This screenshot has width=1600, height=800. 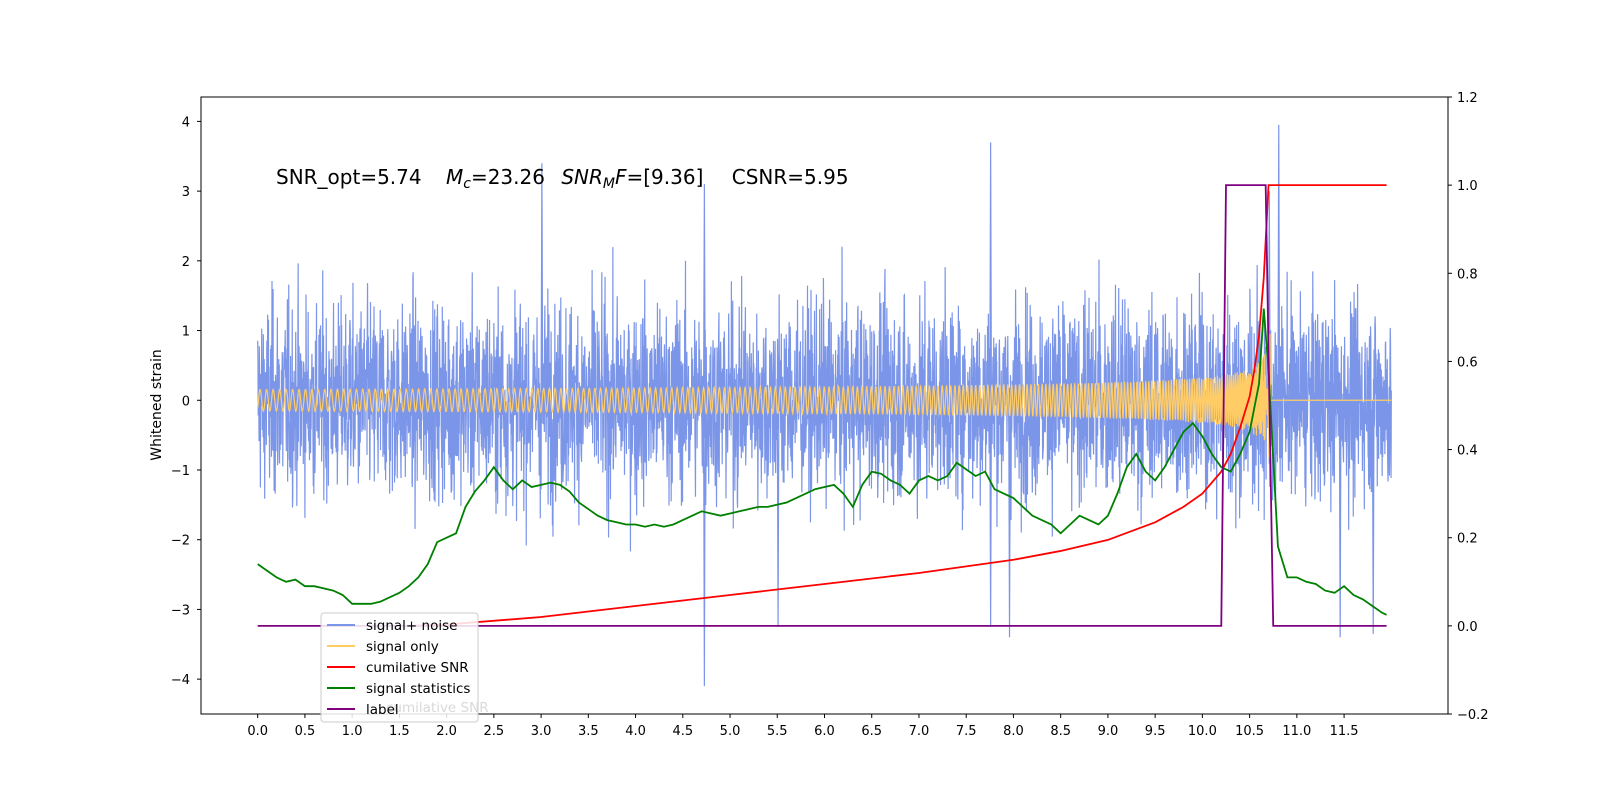 What do you see at coordinates (1202, 731) in the screenshot?
I see `x-tick-label: 10.0` at bounding box center [1202, 731].